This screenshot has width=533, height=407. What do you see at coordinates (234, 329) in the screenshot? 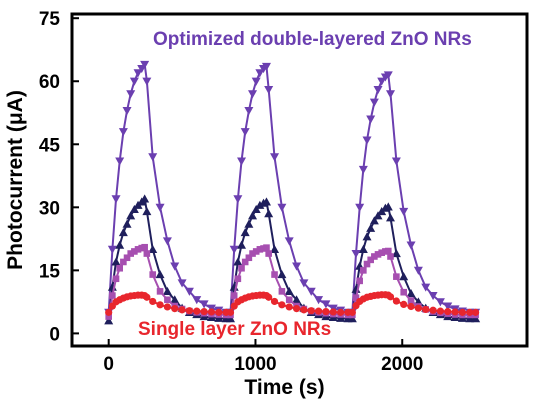
I see `annotation-single-layer: Single layer ZnO NRs` at bounding box center [234, 329].